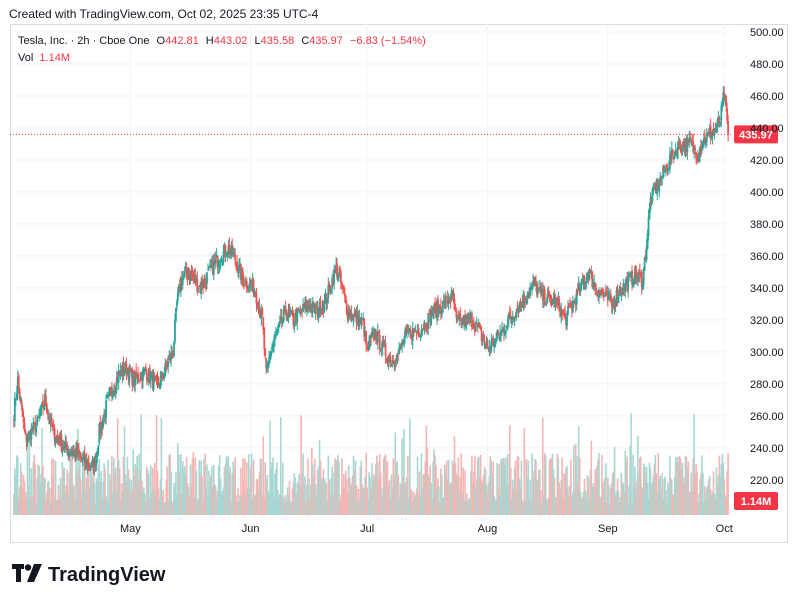 Image resolution: width=798 pixels, height=603 pixels. Describe the element at coordinates (756, 134) in the screenshot. I see `last-price-badge` at that location.